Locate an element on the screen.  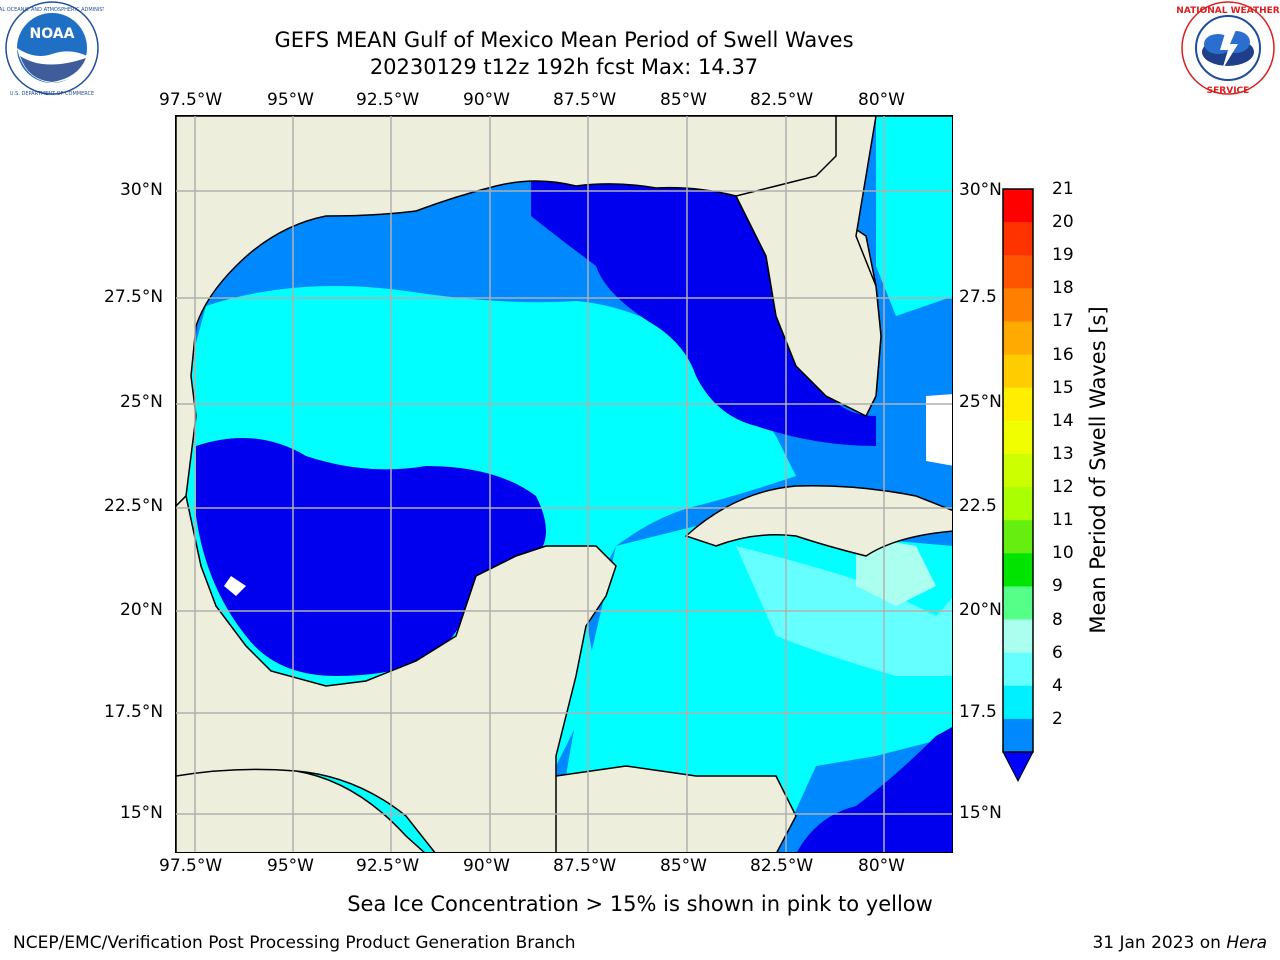
colorbar-tick: 12 is located at coordinates (1063, 487).